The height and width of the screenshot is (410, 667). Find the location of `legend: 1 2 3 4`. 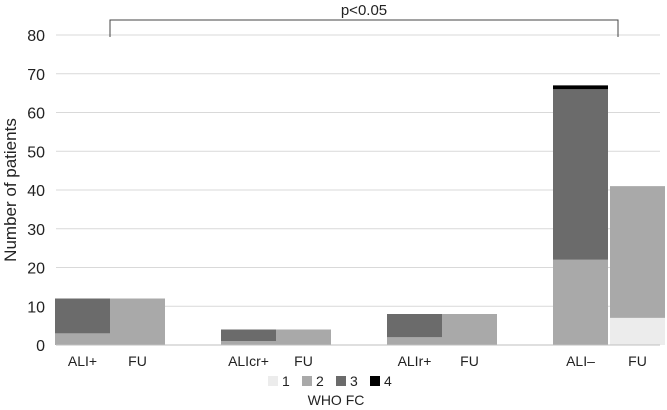

legend: 1 2 3 4 is located at coordinates (330, 381).